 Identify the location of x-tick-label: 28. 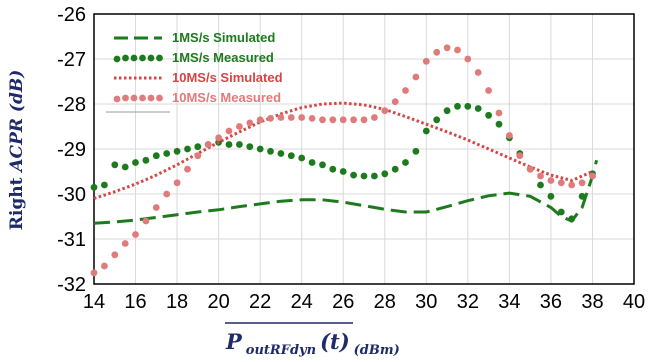
(385, 302).